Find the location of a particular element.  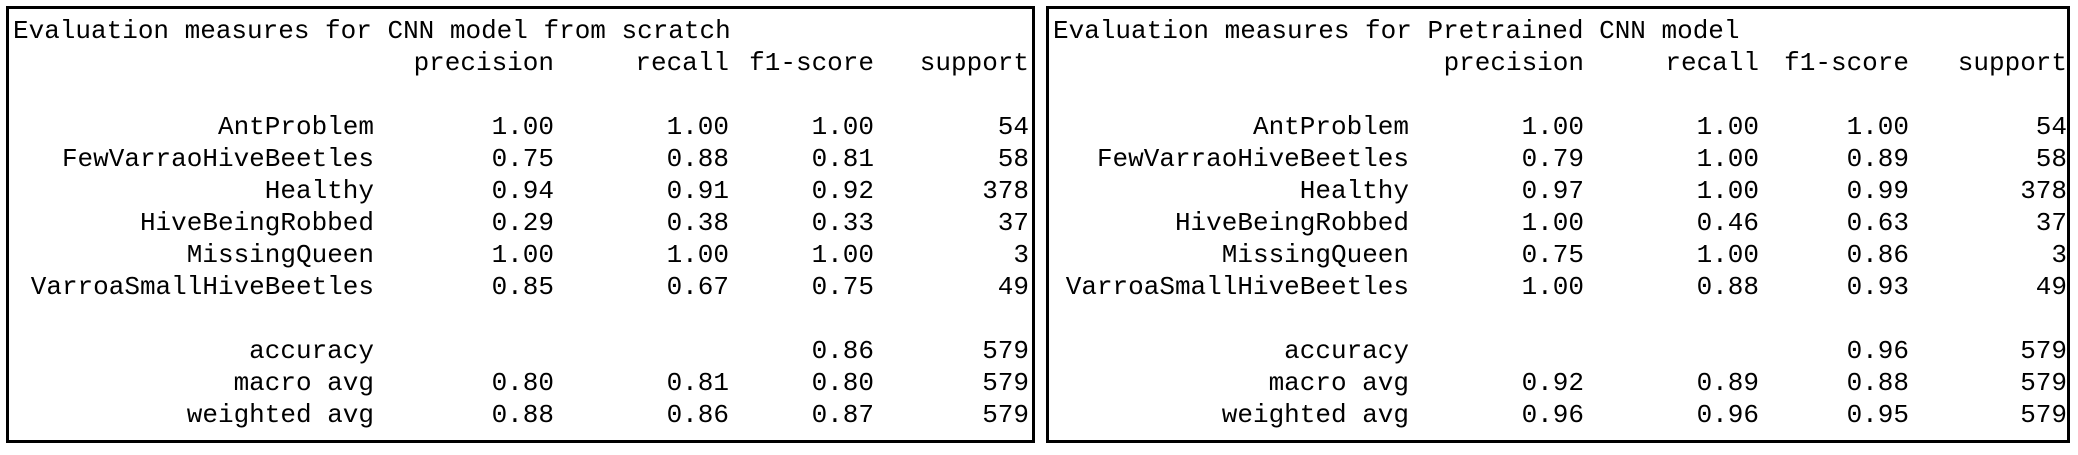

class-row: VarroaSmallHiveBeetles 1.00 0.88 0.93 49 is located at coordinates (1558, 287).